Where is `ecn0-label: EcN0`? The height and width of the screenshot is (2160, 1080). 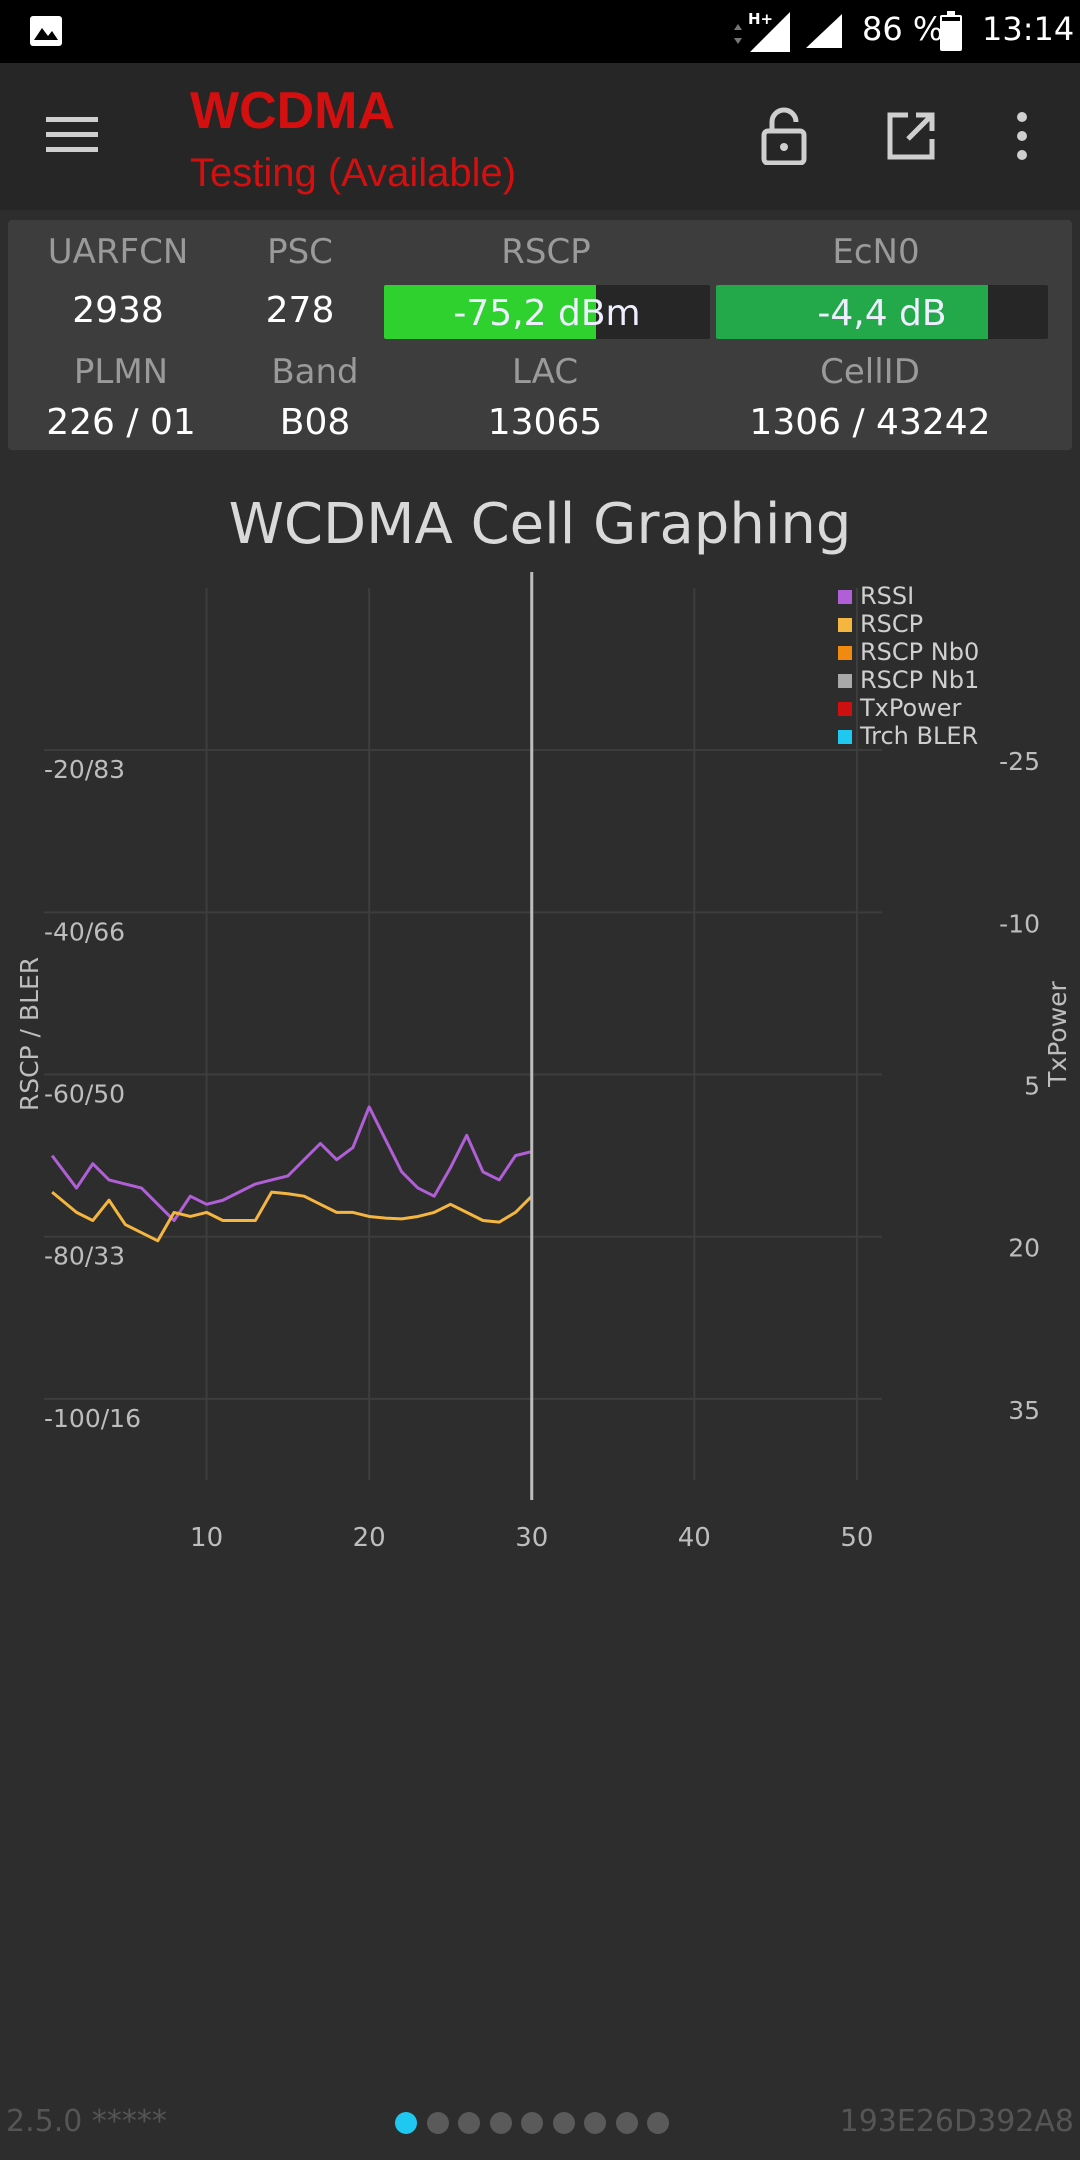 ecn0-label: EcN0 is located at coordinates (876, 252).